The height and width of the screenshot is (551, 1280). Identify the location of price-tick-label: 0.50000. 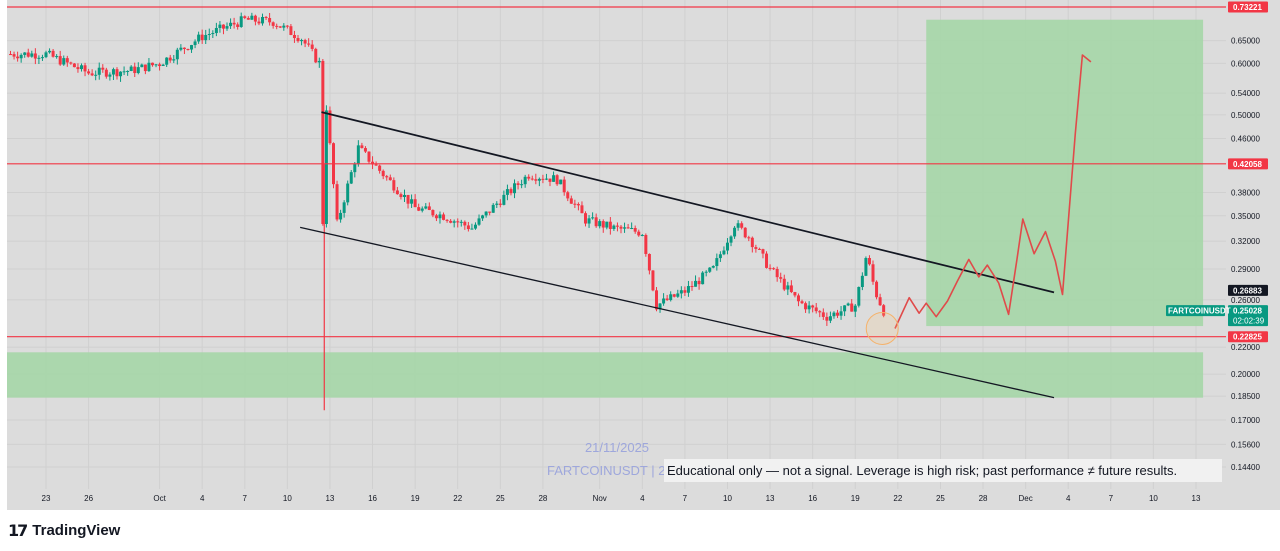
(1245, 115).